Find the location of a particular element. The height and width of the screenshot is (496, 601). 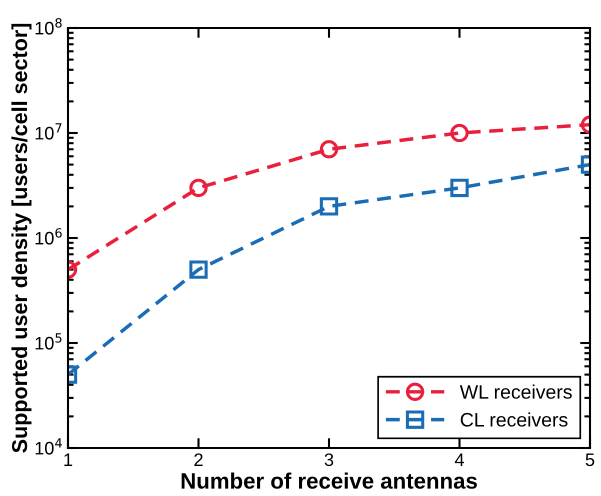

x-tick-label: 3 is located at coordinates (329, 459).